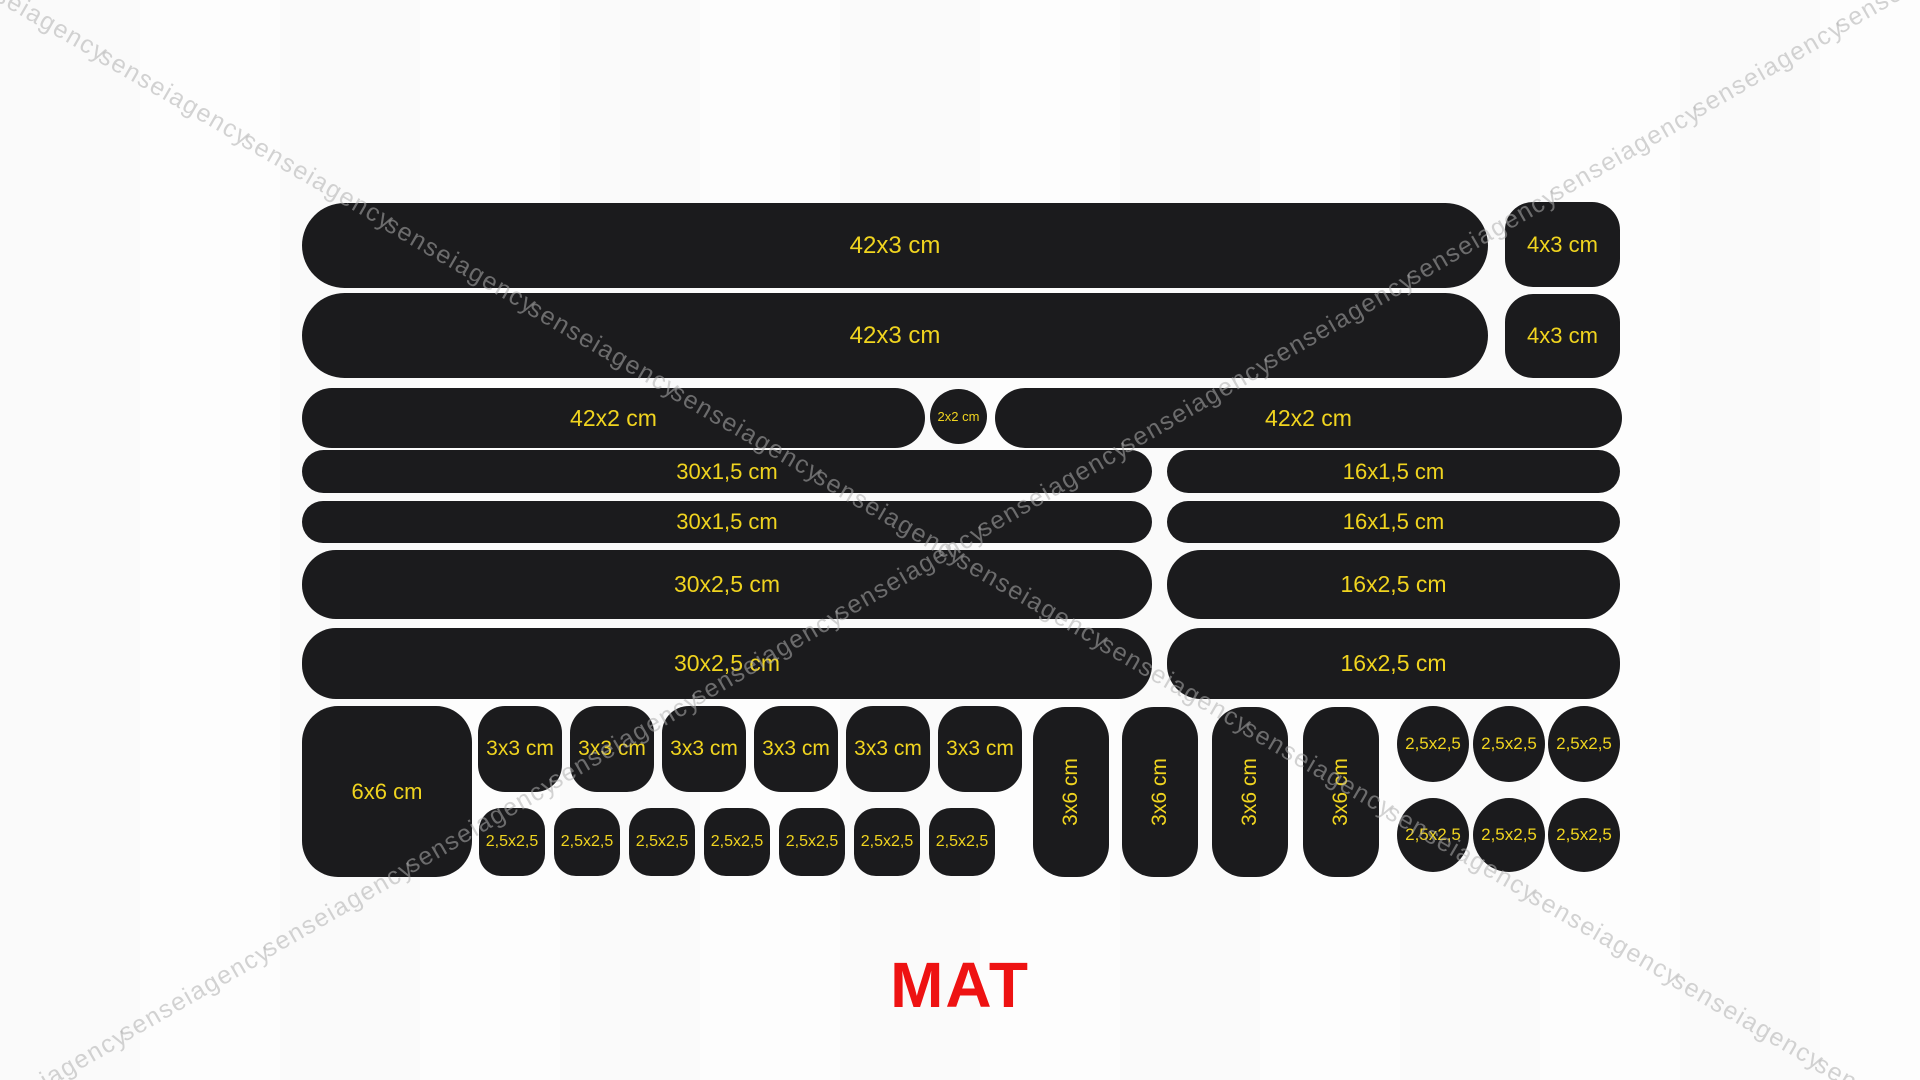 The image size is (1920, 1080). Describe the element at coordinates (1509, 835) in the screenshot. I see `sticker-dot-2-5-5: 2,5x2,5` at that location.